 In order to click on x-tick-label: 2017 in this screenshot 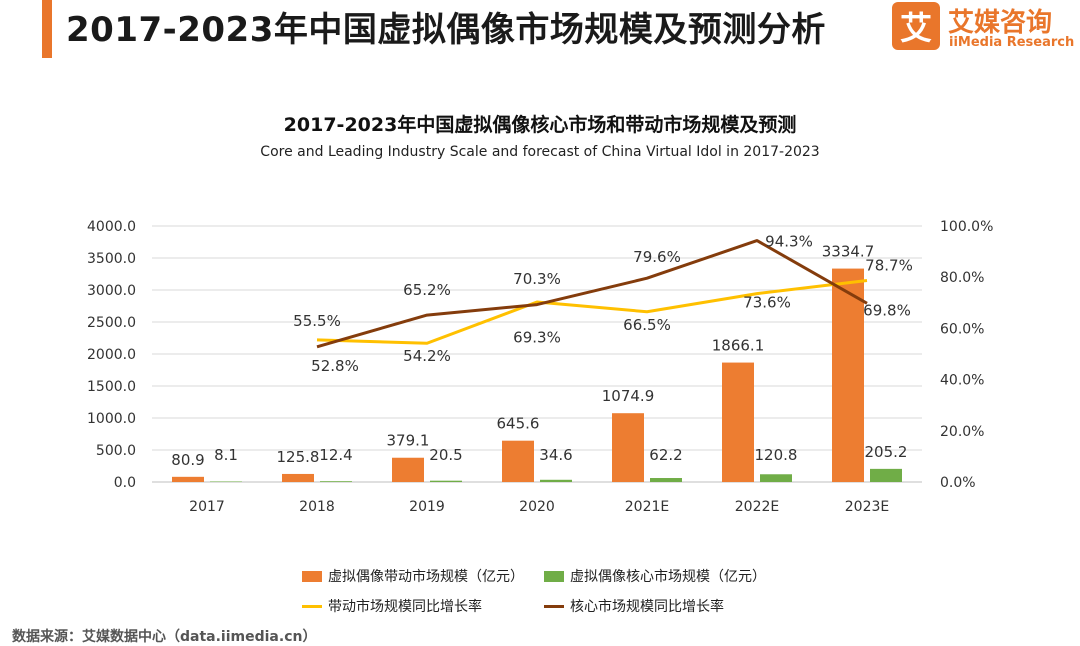, I will do `click(207, 507)`.